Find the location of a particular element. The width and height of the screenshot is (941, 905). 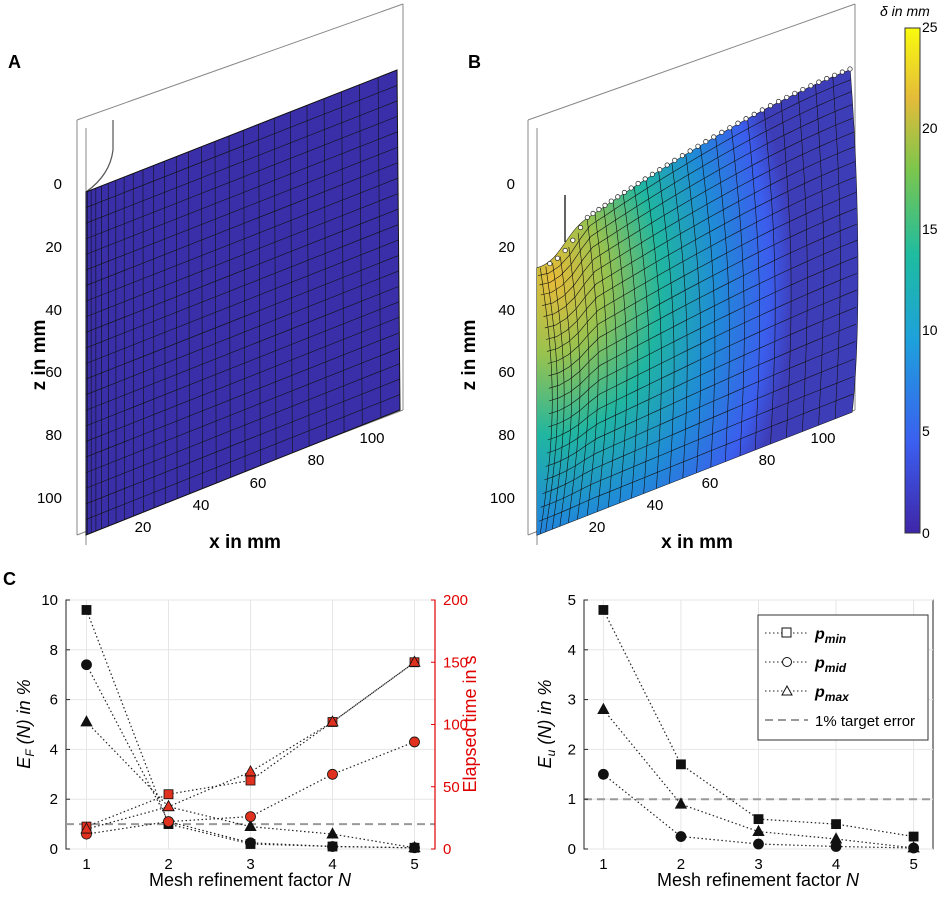

chart-eu-legend: pmin pmid pmax 1% target error is located at coordinates (843, 677).